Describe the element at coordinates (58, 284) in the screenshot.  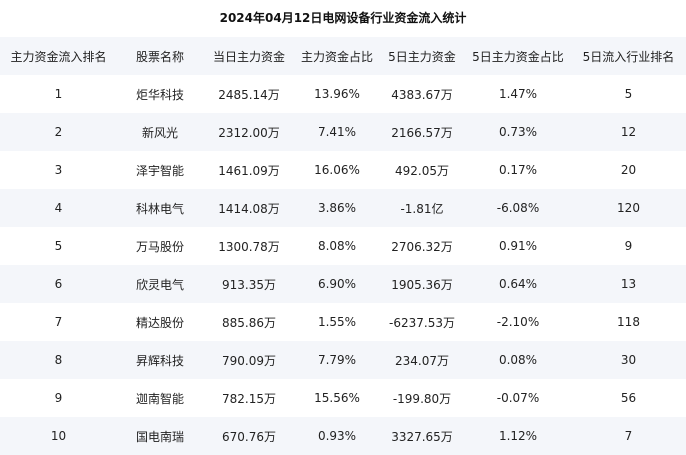
I see `rank-cell: 6` at that location.